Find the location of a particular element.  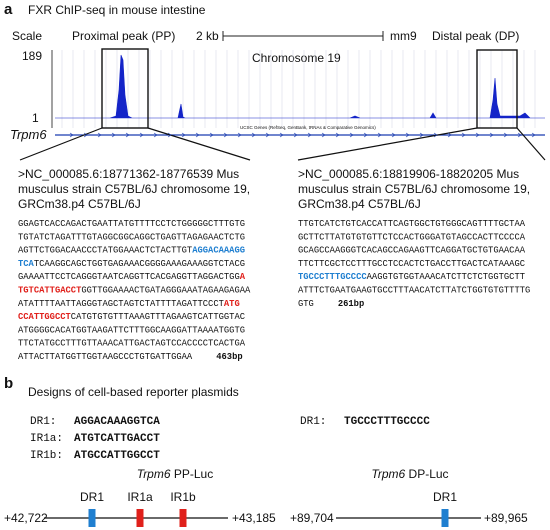

construct-title: Trpm6 DP-Luc is located at coordinates (409, 474).